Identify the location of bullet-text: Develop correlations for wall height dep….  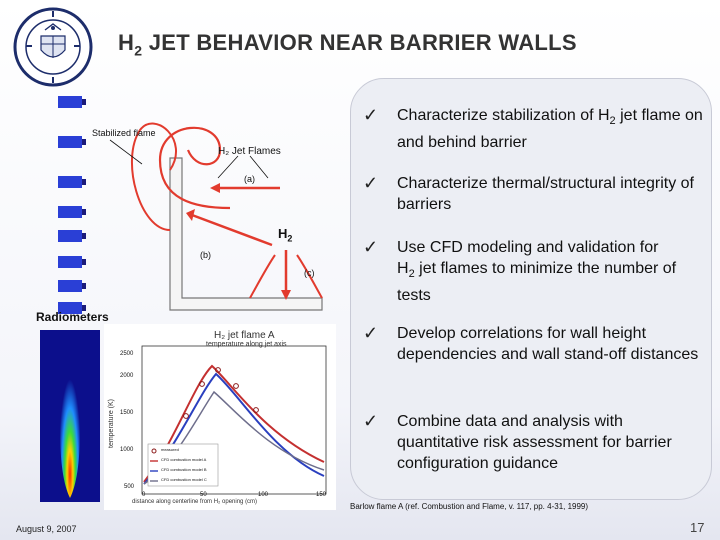
(548, 344).